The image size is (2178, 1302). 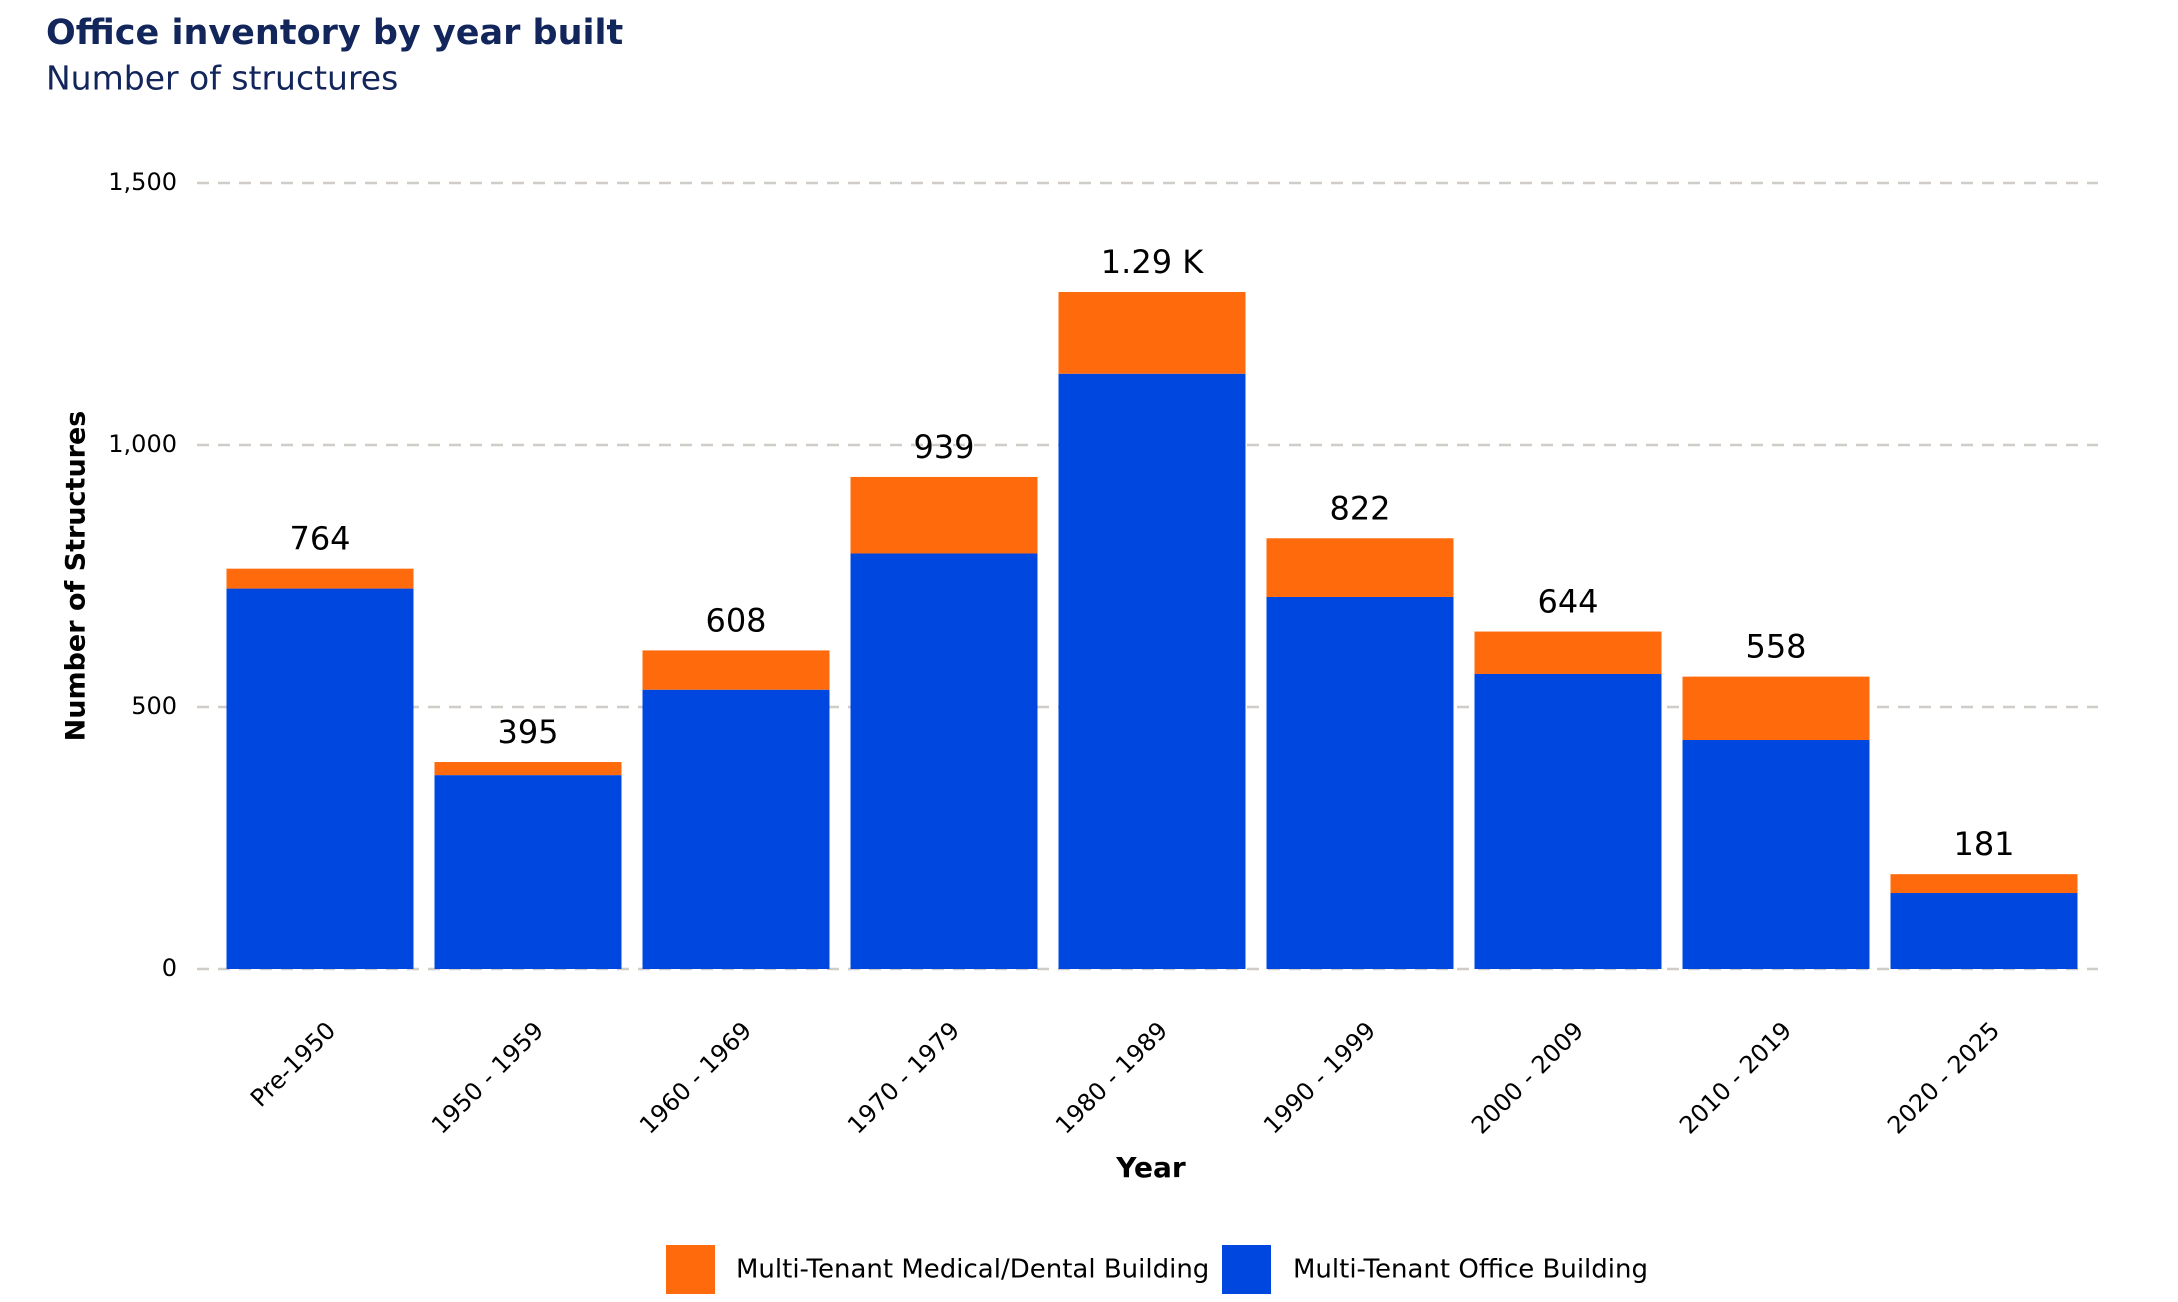 What do you see at coordinates (1775, 647) in the screenshot?
I see `total-label: 558` at bounding box center [1775, 647].